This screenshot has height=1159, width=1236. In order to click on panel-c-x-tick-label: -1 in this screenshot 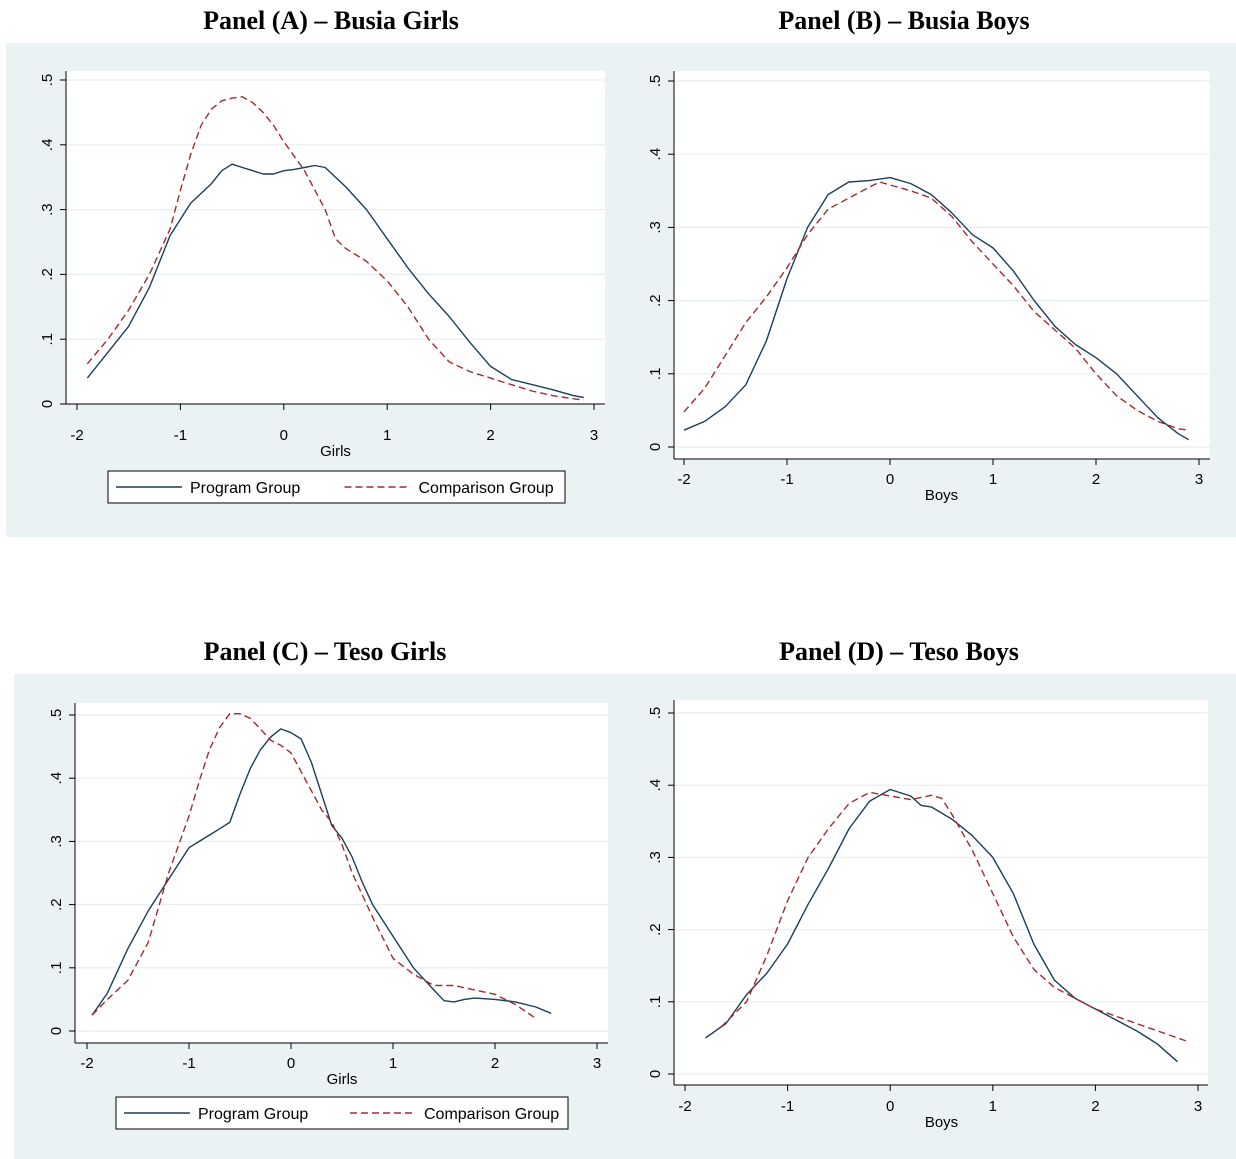, I will do `click(188, 1063)`.